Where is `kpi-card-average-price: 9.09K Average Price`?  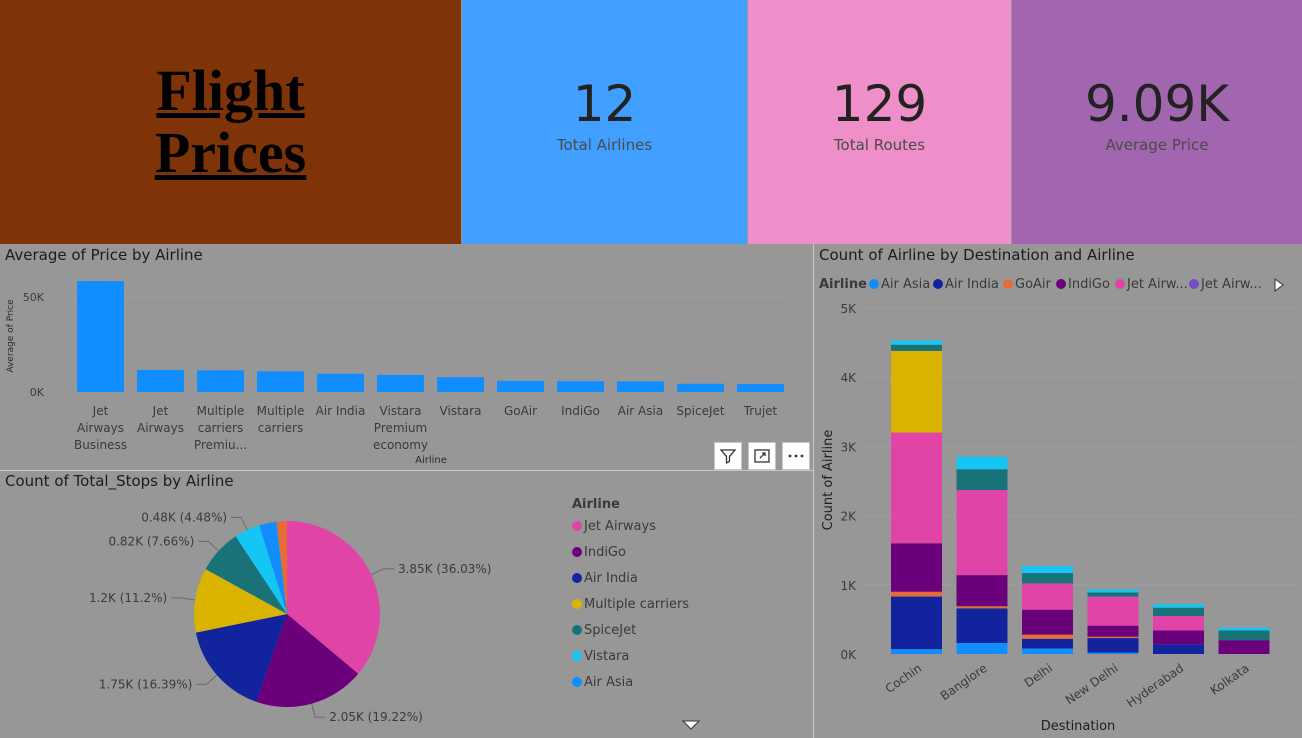
kpi-card-average-price: 9.09K Average Price is located at coordinates (1157, 122).